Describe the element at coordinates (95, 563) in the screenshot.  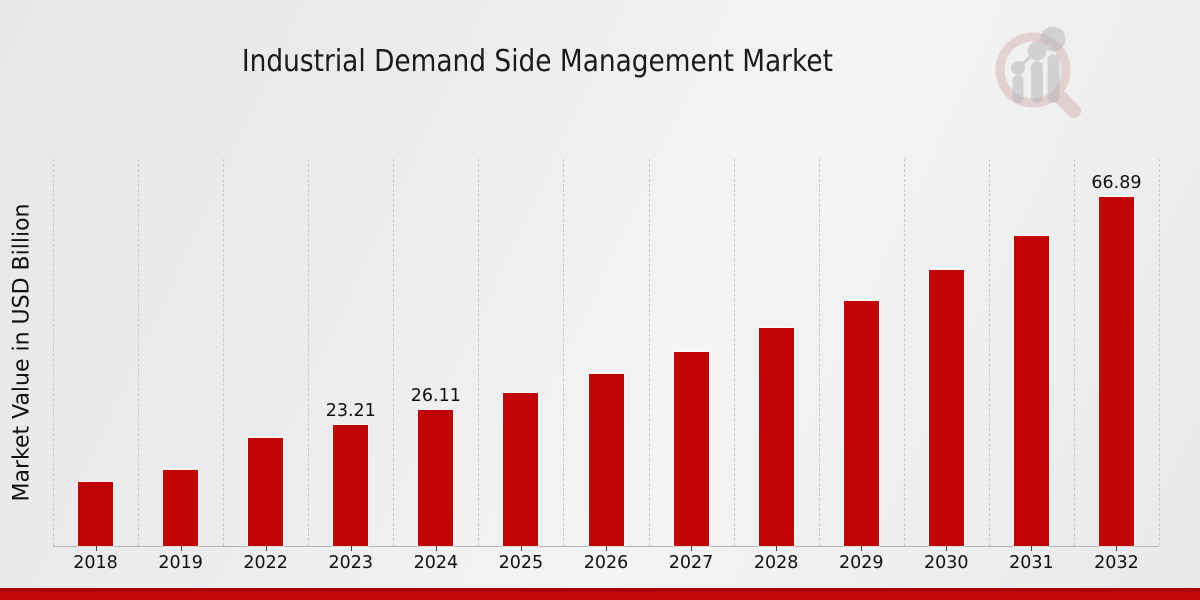
I see `x-axis-label-2018: 2018` at that location.